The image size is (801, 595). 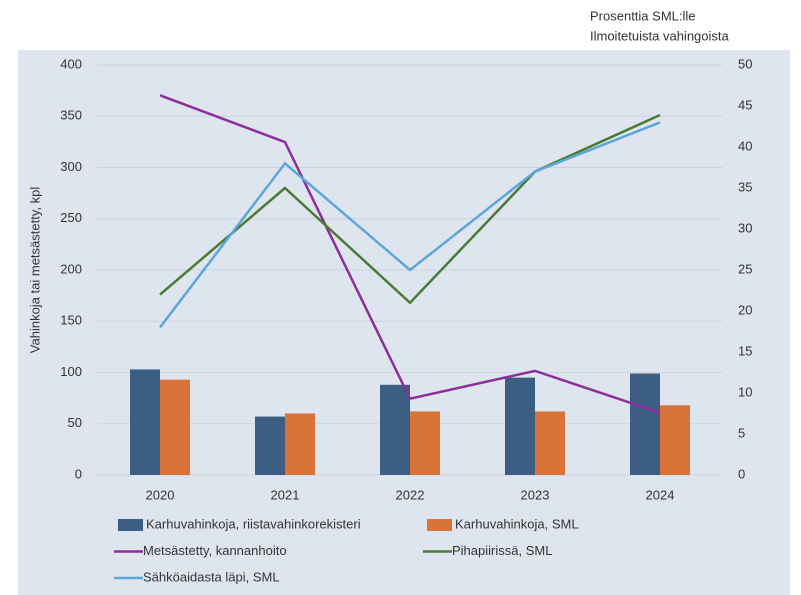 What do you see at coordinates (535, 494) in the screenshot?
I see `x-tick-label: 2023` at bounding box center [535, 494].